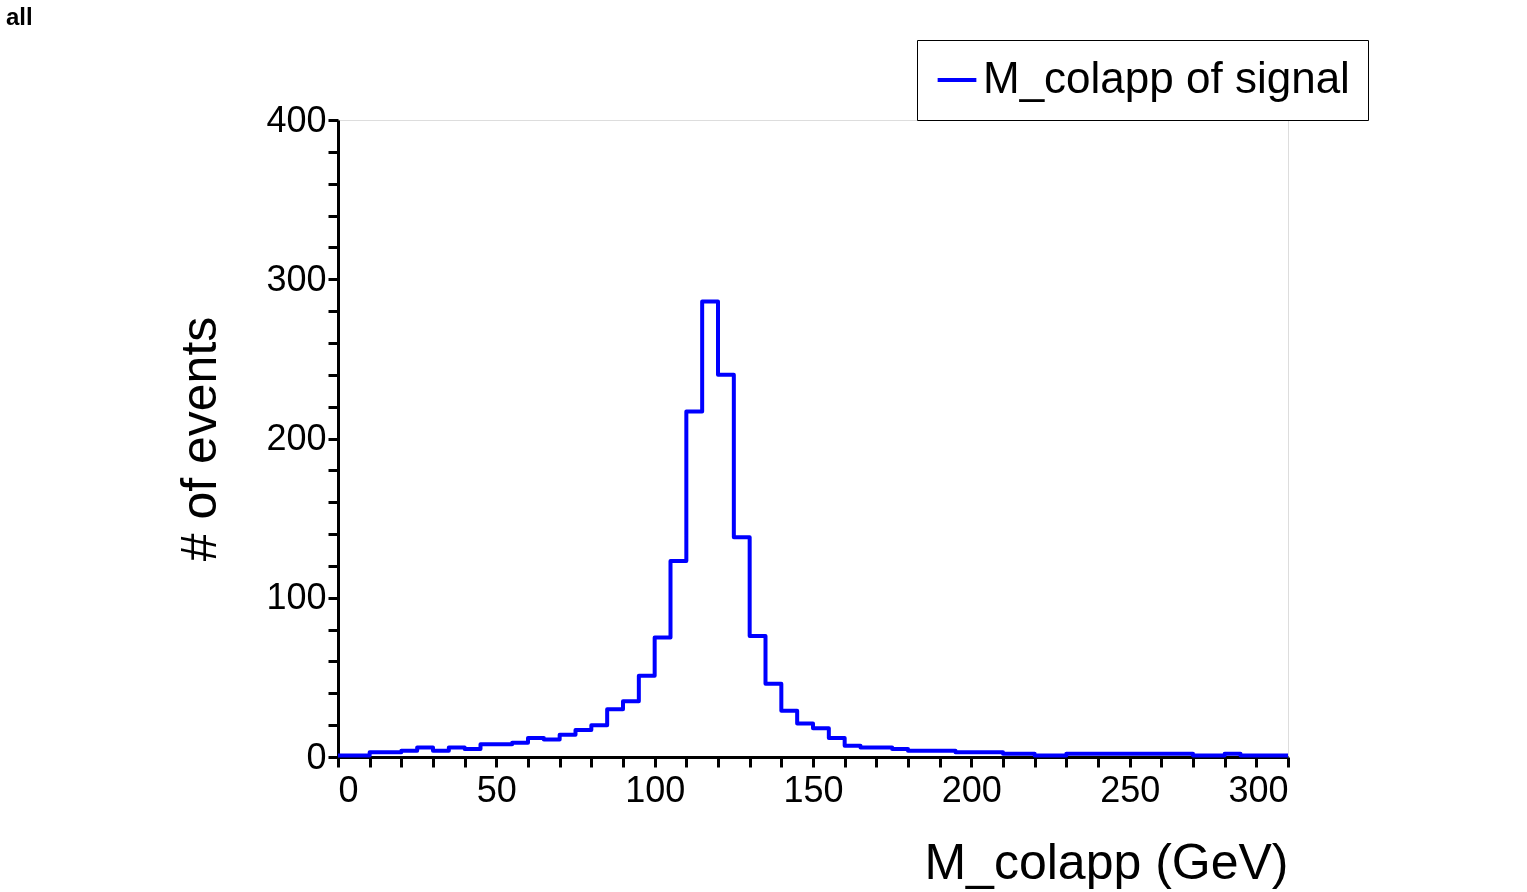 This screenshot has width=1527, height=892. I want to click on x-tick-label: 100, so click(655, 789).